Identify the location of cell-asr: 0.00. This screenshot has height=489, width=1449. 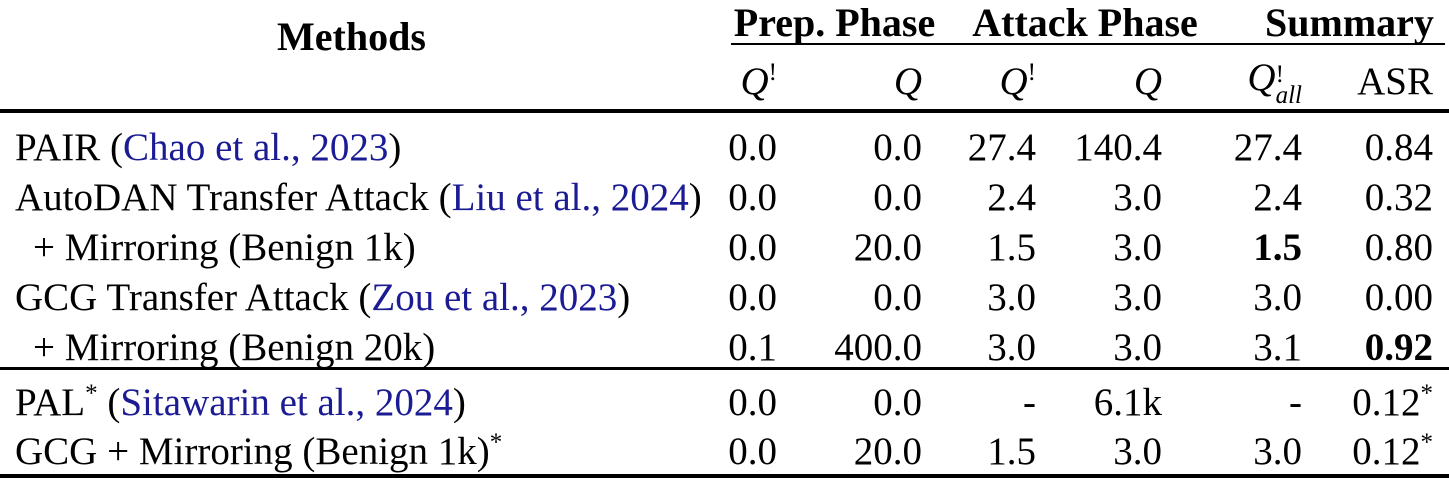
(1367, 297).